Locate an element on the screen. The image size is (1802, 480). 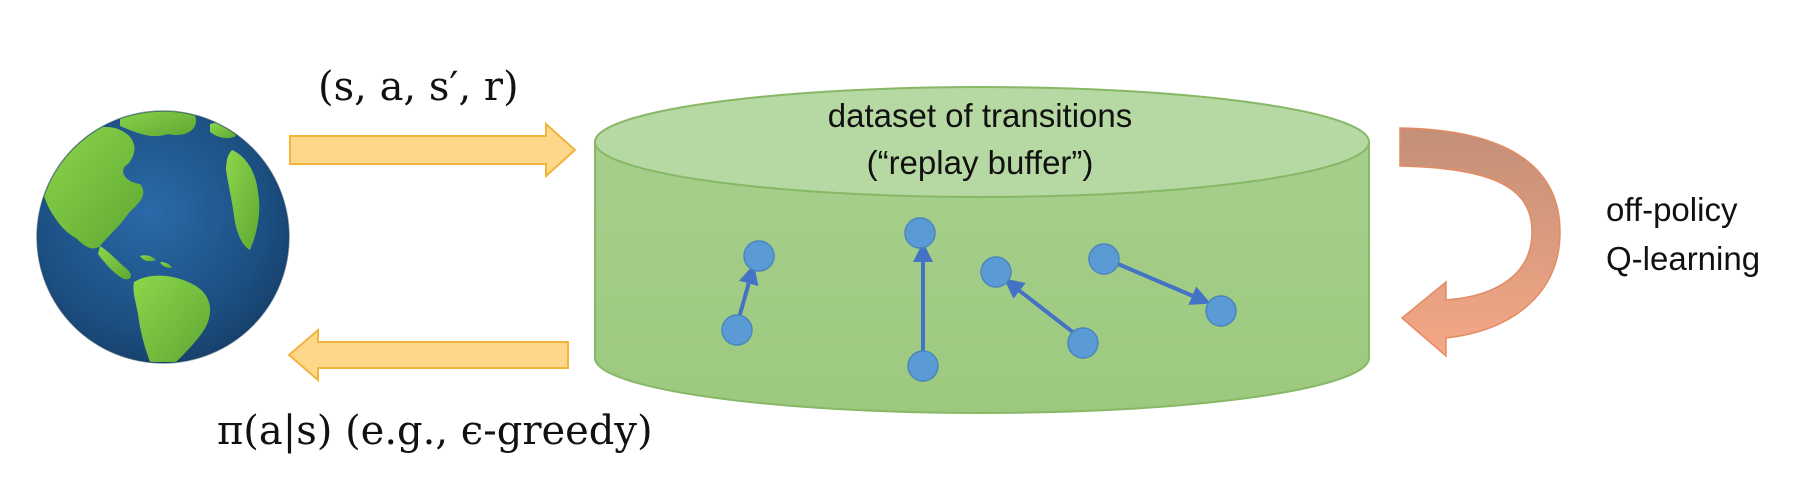
transition-nodes is located at coordinates (979, 299).